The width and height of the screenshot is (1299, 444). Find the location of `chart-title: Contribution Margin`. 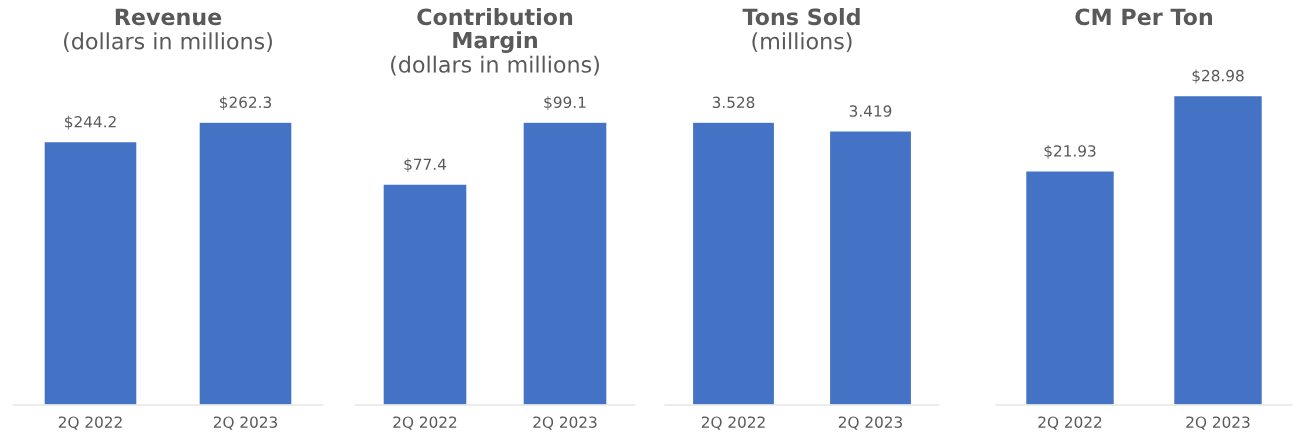

chart-title: Contribution Margin is located at coordinates (495, 30).